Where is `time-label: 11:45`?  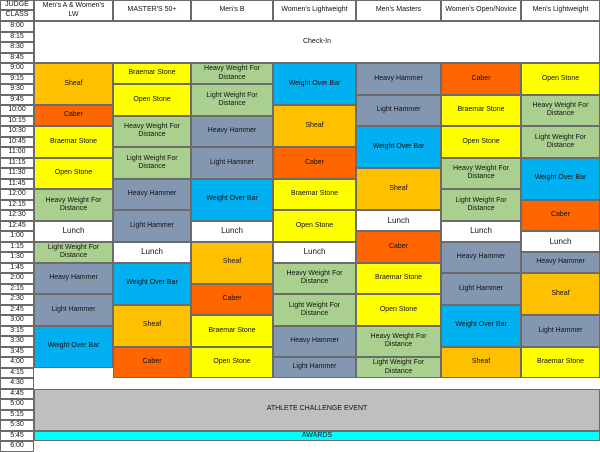
time-label: 11:45 is located at coordinates (17, 183).